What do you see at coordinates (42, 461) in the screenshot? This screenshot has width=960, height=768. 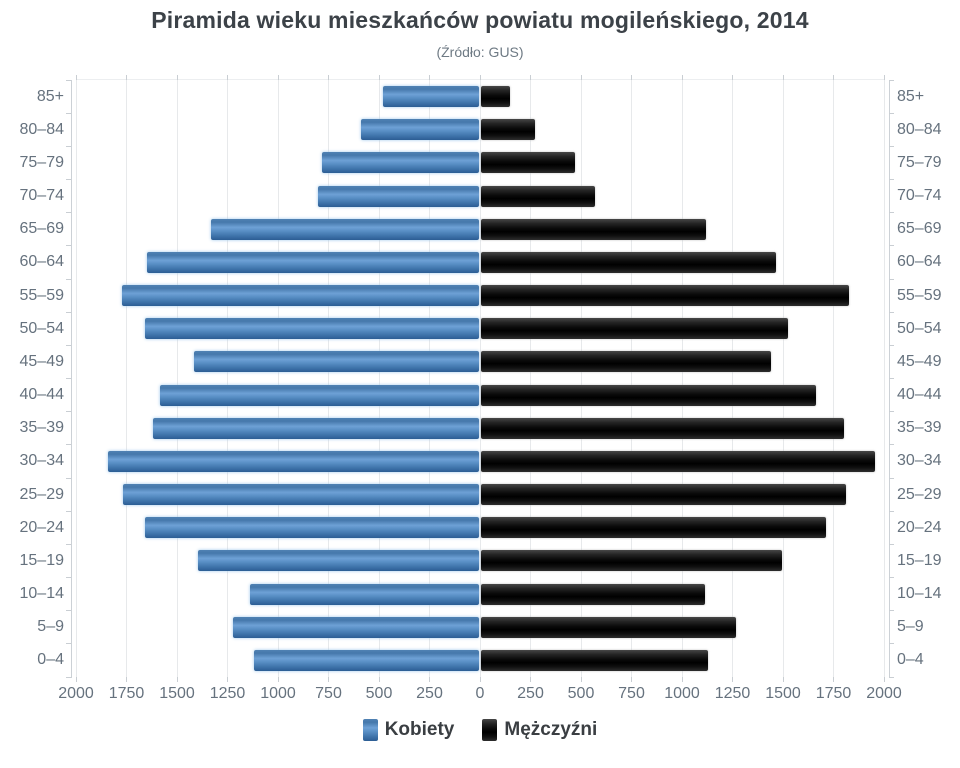 I see `y-label-left: 30–34` at bounding box center [42, 461].